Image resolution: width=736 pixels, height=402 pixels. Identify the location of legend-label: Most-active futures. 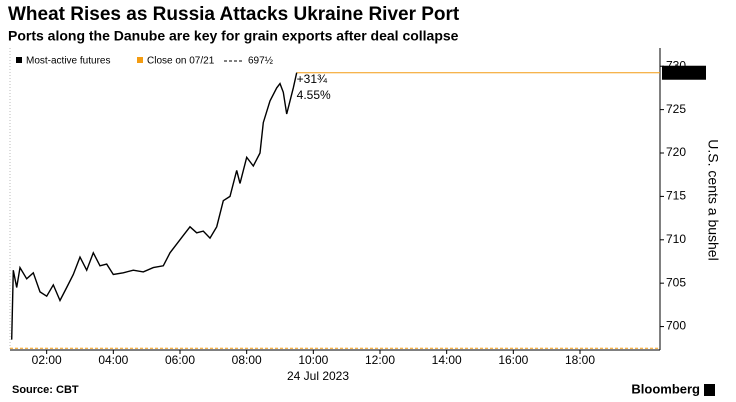
(68, 61).